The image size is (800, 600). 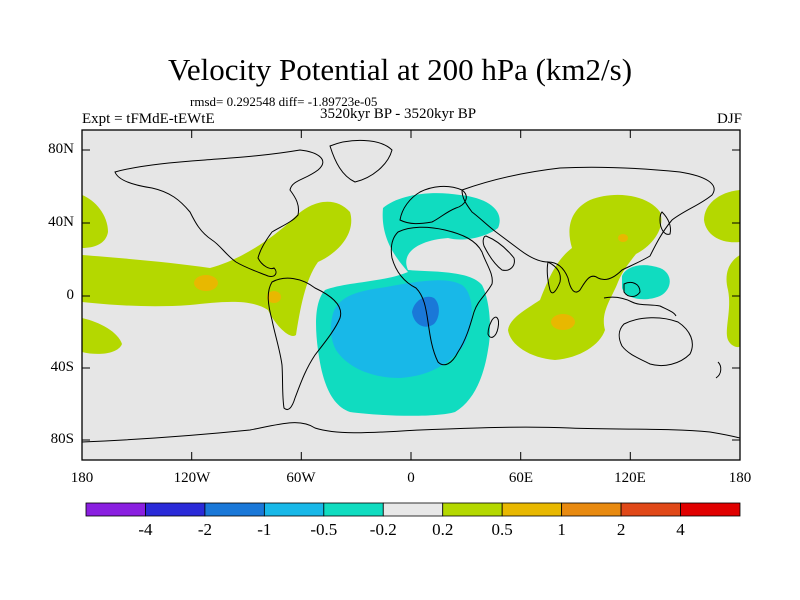 I want to click on map-title: Velocity Potential at 200 hPa (km2/s), so click(x=400, y=69).